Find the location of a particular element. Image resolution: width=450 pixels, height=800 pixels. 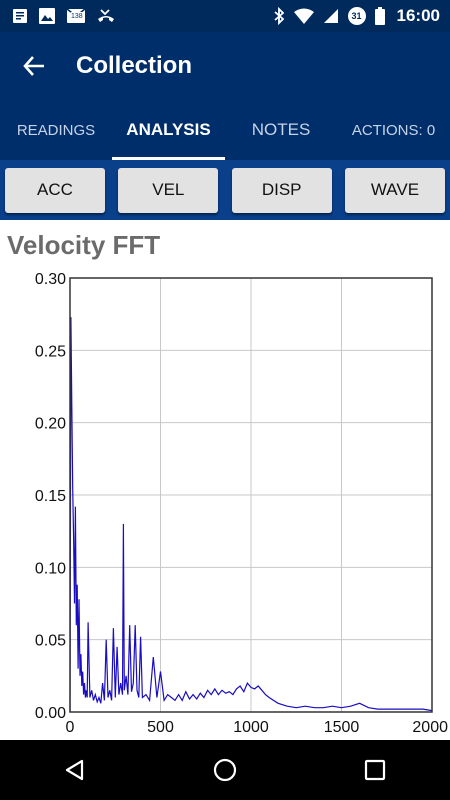

y-tick-label: 0.00 is located at coordinates (50, 713).